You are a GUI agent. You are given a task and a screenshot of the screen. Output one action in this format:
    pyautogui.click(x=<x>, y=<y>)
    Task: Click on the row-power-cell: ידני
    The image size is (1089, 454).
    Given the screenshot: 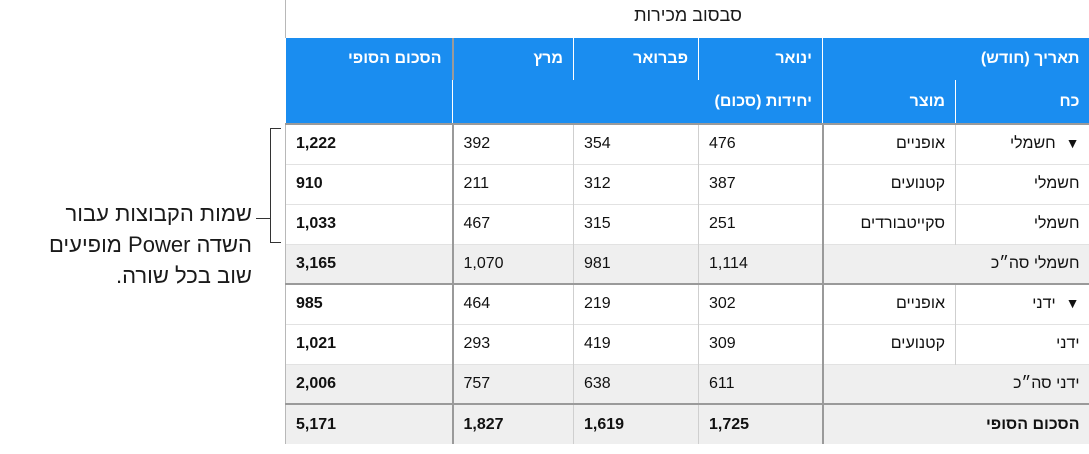 What is the action you would take?
    pyautogui.click(x=1022, y=343)
    